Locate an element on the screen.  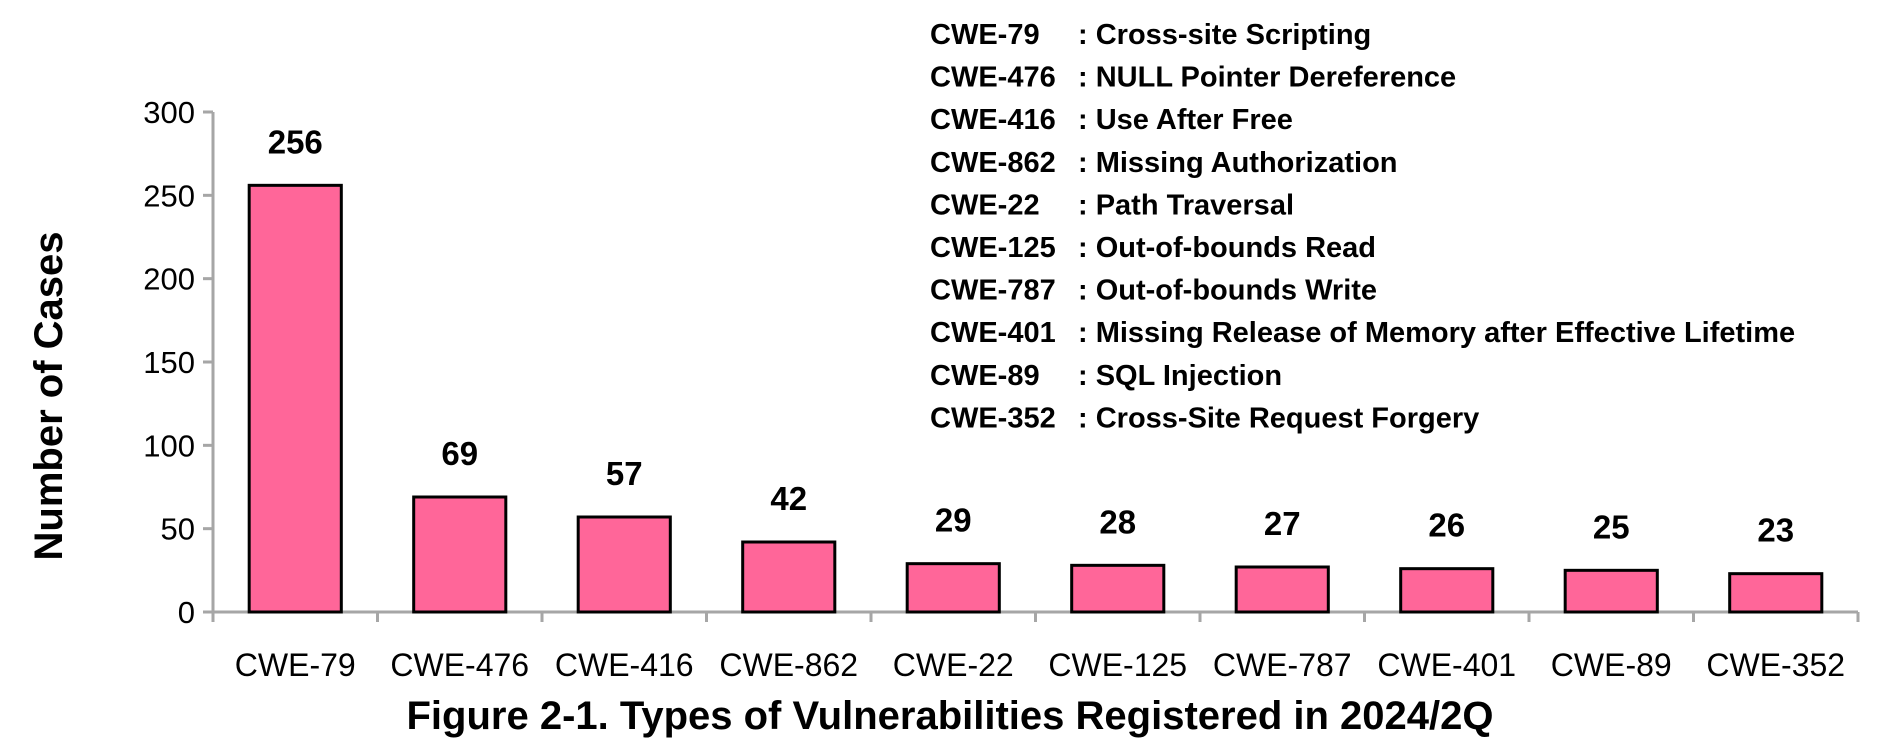
legend-description: : Cross-Site Request Forgery is located at coordinates (1278, 418).